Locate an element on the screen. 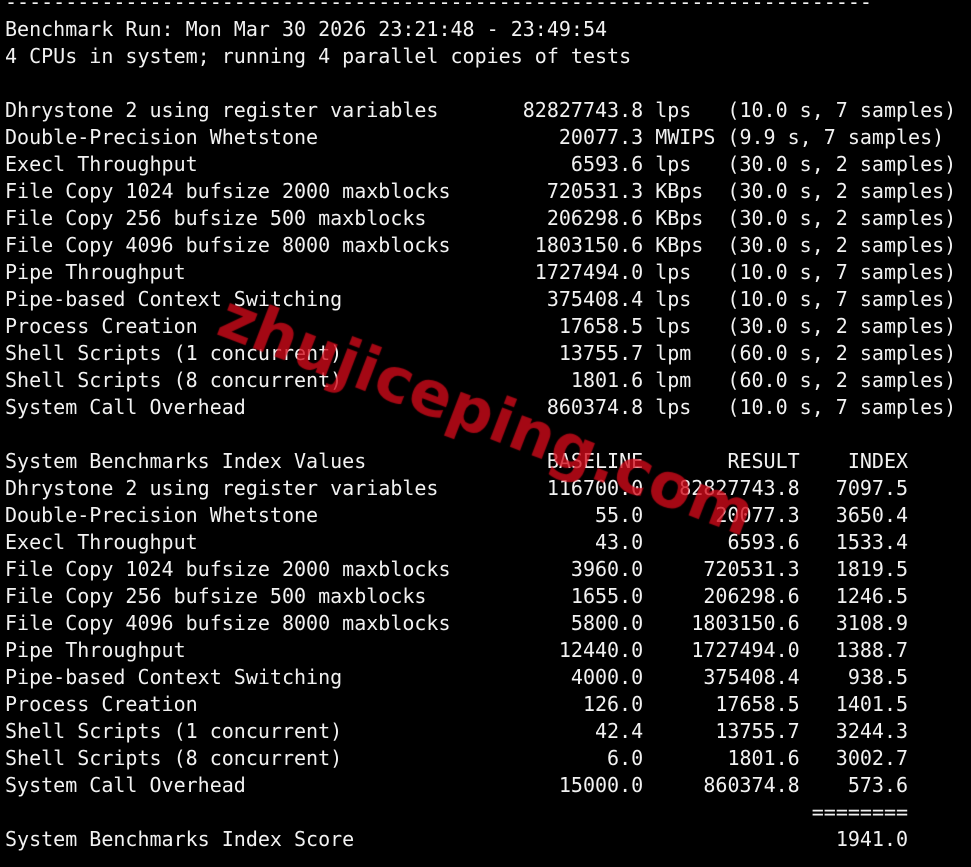 Image resolution: width=971 pixels, height=867 pixels. test-value: 1803150.6 is located at coordinates (589, 245).